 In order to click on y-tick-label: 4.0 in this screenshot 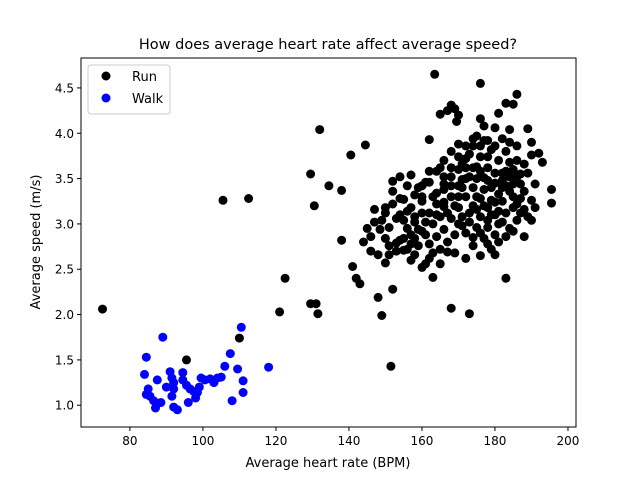, I will do `click(64, 134)`.